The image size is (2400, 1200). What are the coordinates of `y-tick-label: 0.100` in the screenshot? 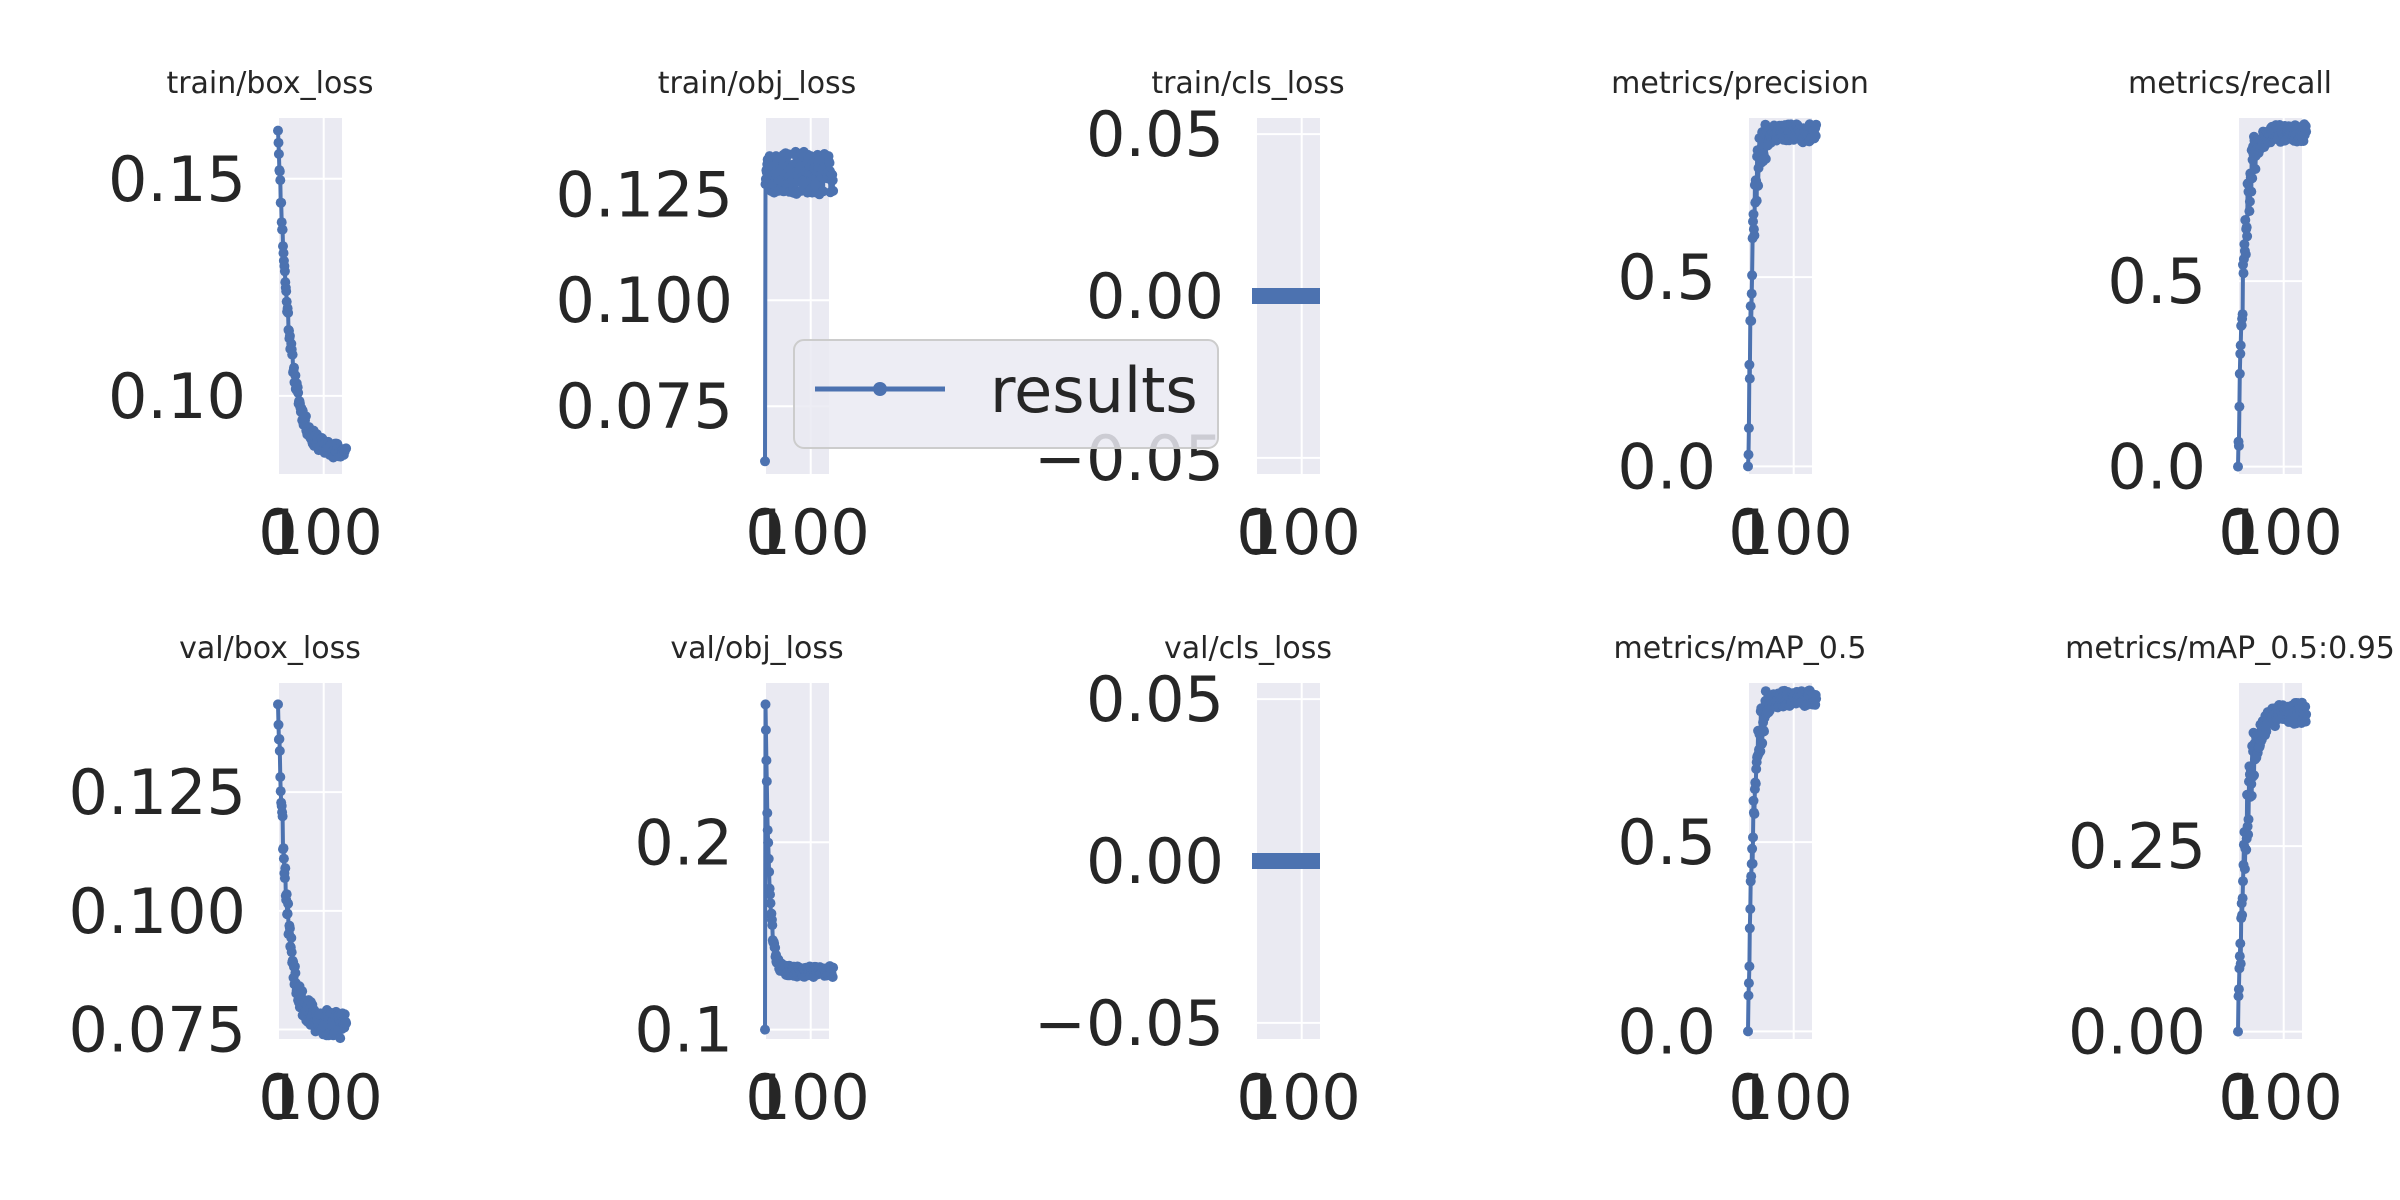 It's located at (158, 911).